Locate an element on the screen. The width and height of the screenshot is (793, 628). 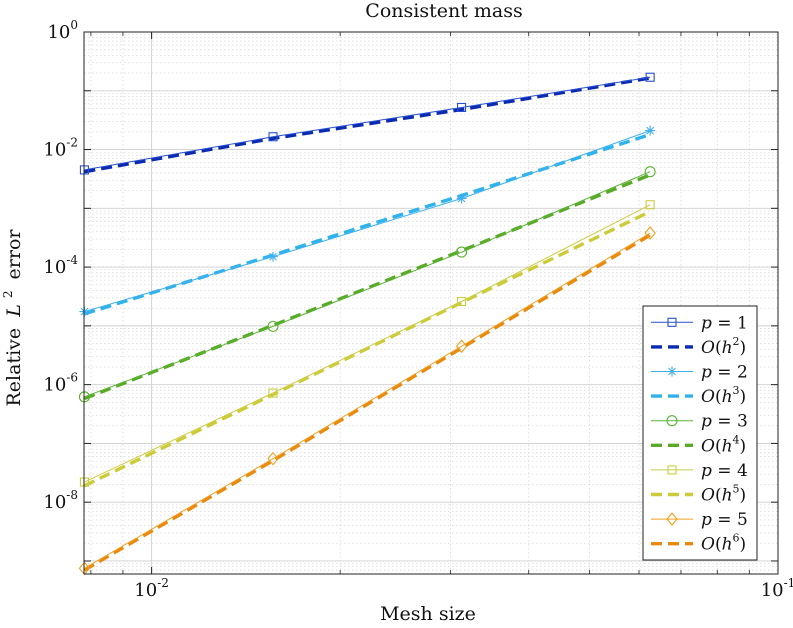
legend-label: p = 2 is located at coordinates (724, 373).